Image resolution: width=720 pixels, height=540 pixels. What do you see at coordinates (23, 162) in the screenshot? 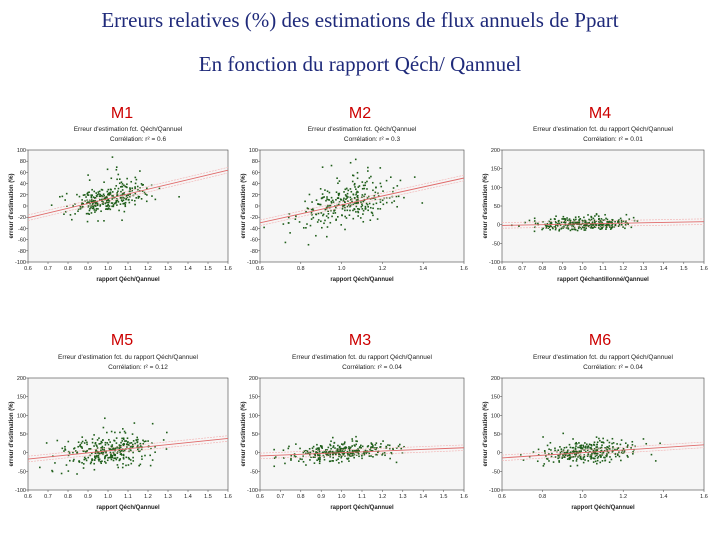
I see `y-tick-label: 80` at bounding box center [23, 162].